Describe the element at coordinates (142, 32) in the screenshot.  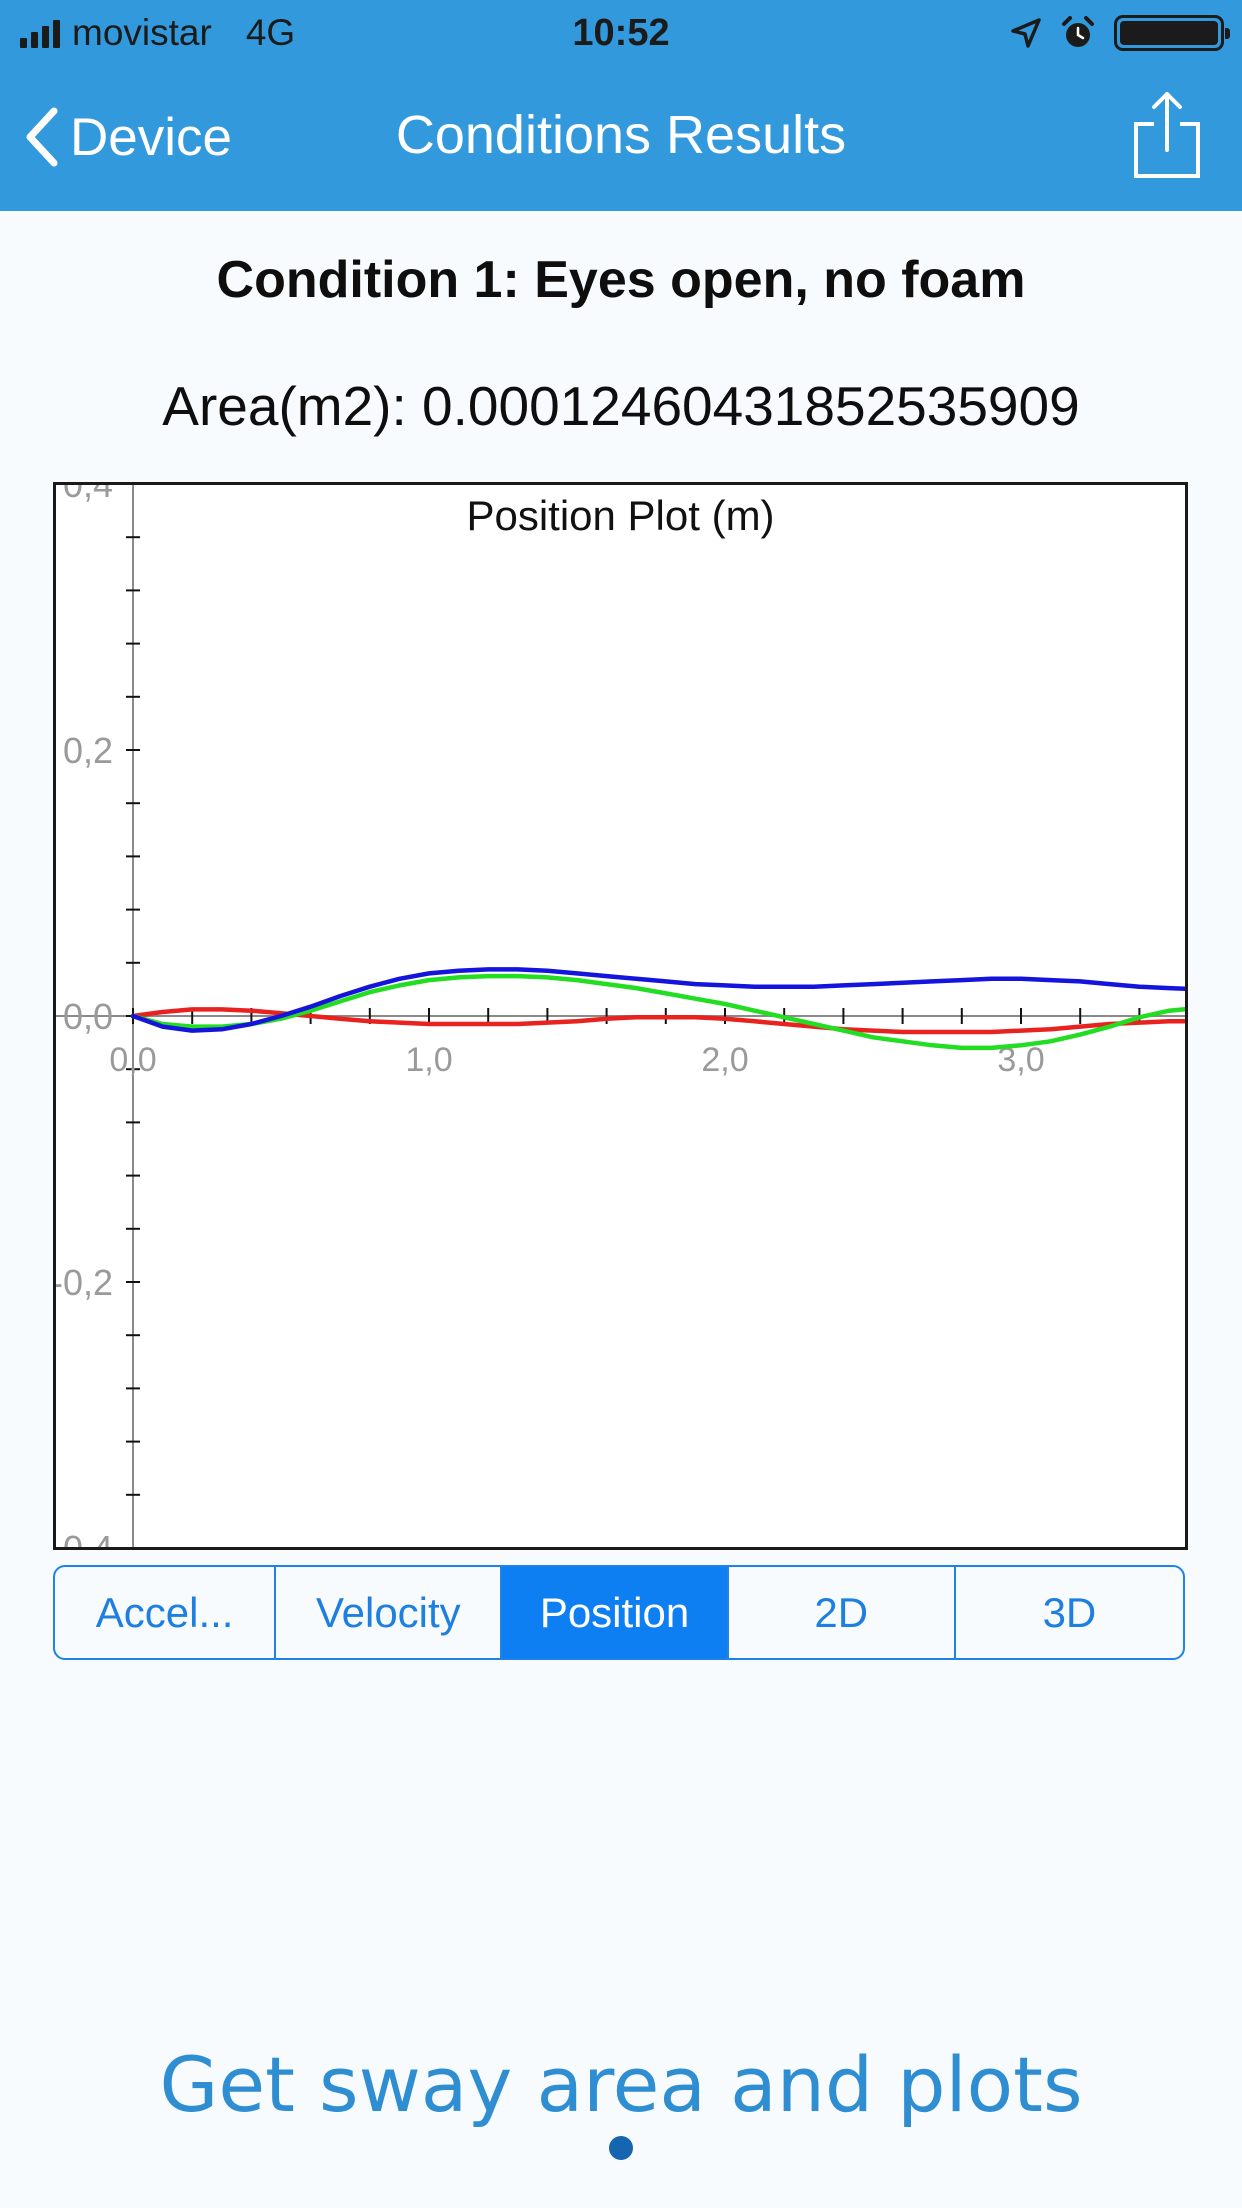
I see `carrier-name: movistar` at that location.